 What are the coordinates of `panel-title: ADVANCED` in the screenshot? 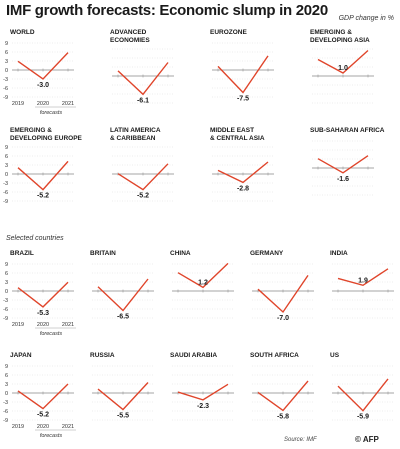 It's located at (128, 32).